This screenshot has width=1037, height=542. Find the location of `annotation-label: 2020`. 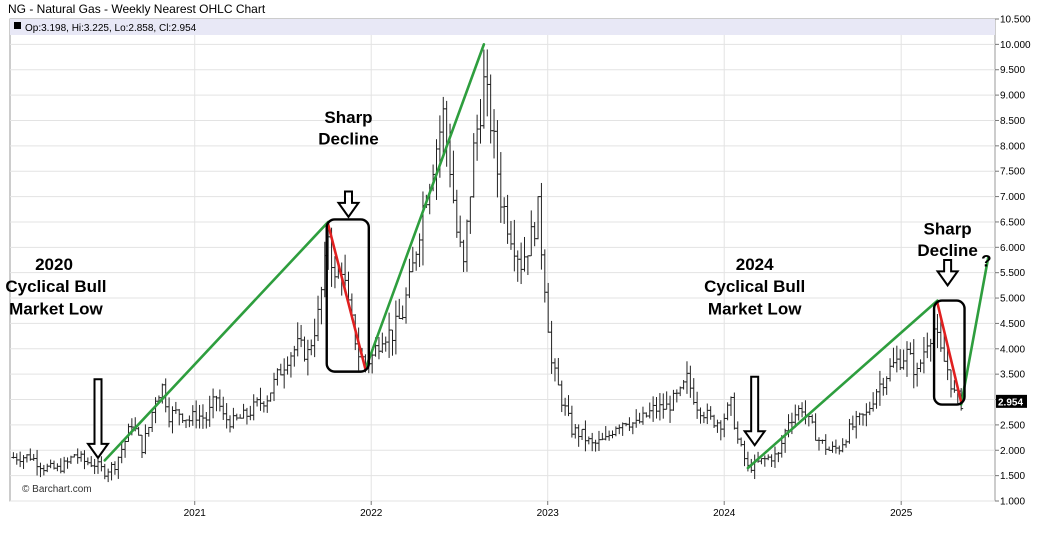

annotation-label: 2020 is located at coordinates (54, 264).